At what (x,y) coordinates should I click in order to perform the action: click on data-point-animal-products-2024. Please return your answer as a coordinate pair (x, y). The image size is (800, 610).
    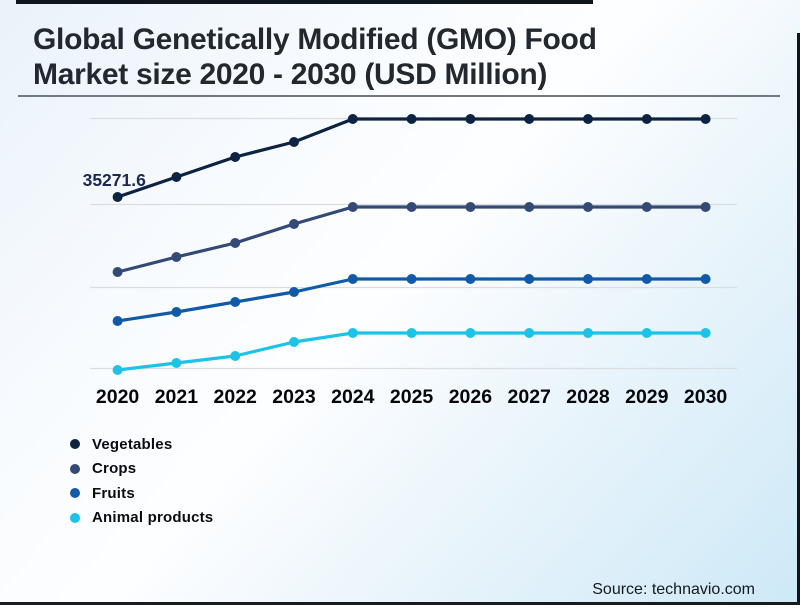
    Looking at the image, I should click on (352, 333).